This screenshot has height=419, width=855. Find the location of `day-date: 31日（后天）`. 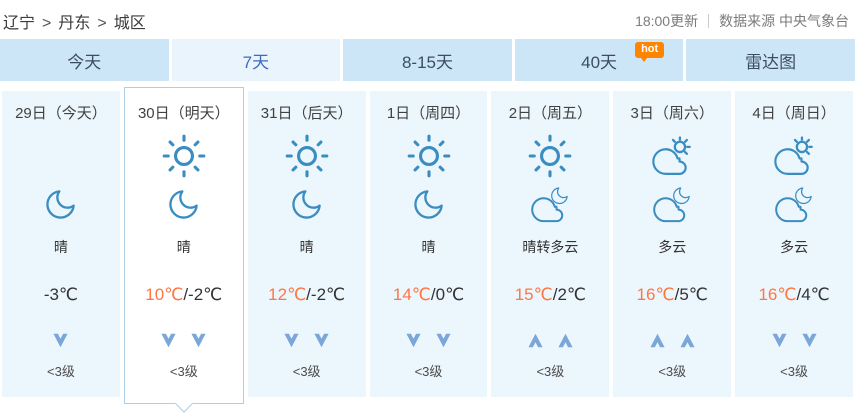

day-date: 31日（后天） is located at coordinates (306, 113).